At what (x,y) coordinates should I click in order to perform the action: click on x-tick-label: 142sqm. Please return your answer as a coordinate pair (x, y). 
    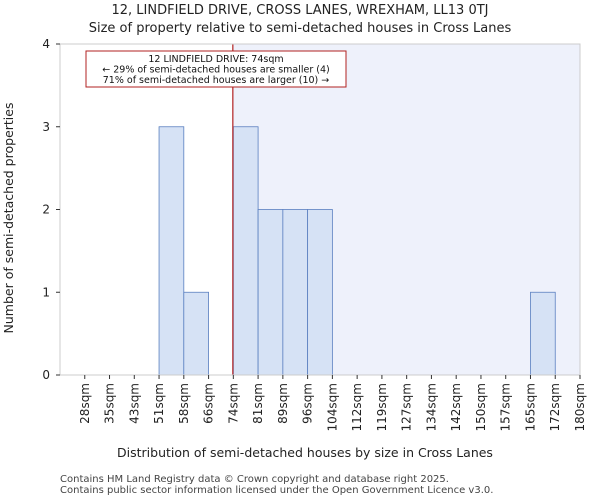
    Looking at the image, I should click on (456, 407).